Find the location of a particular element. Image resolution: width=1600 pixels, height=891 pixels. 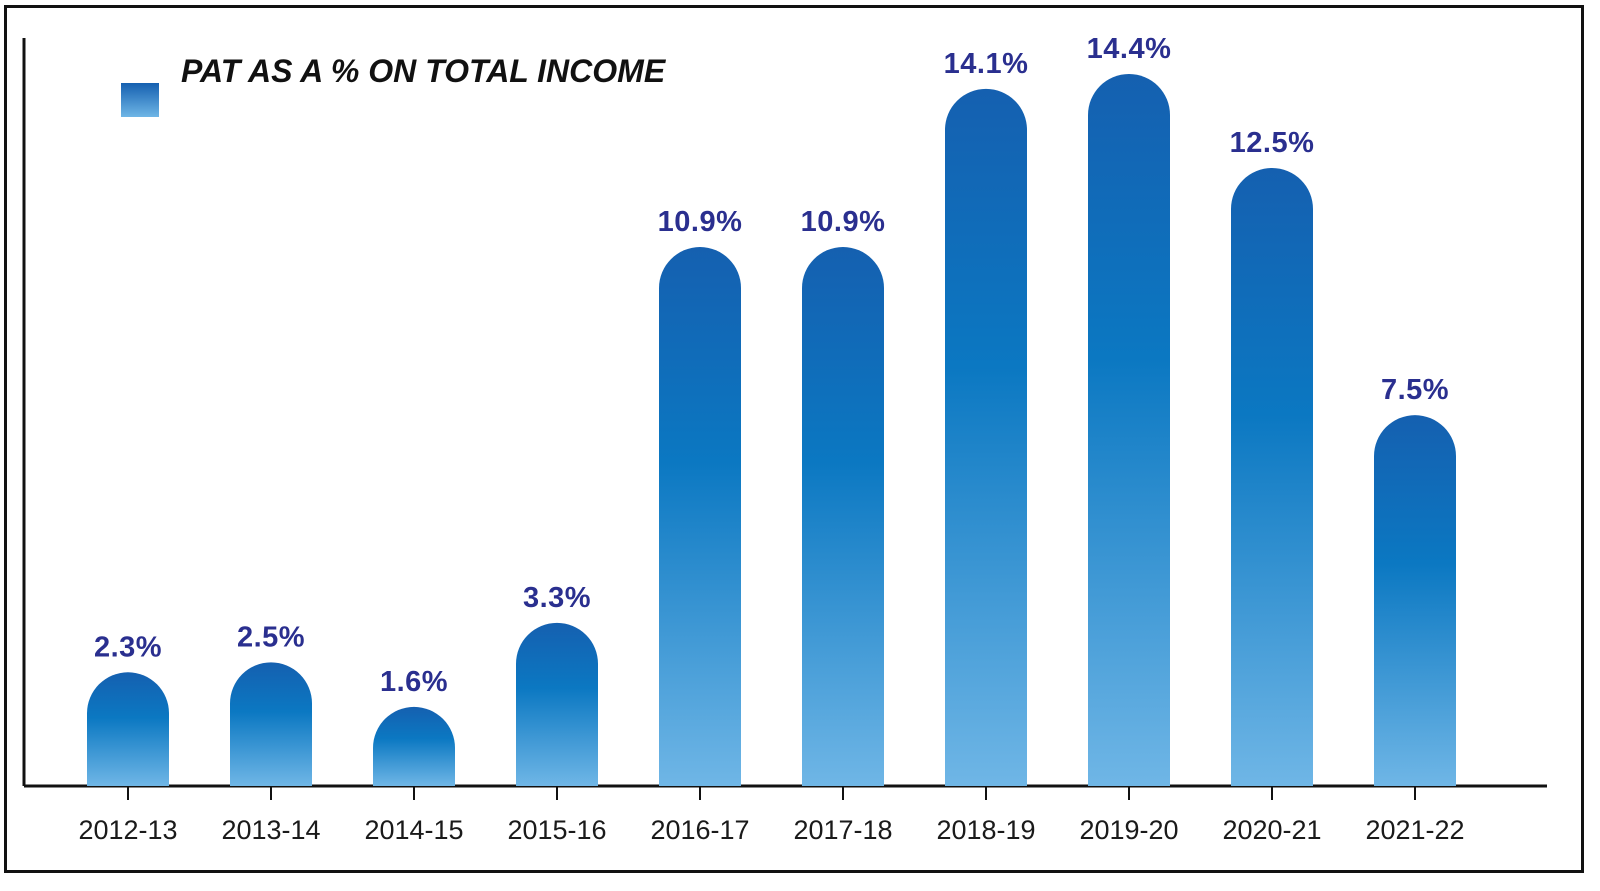

x-tick-label-2021-22: 2021-22 is located at coordinates (1414, 830).